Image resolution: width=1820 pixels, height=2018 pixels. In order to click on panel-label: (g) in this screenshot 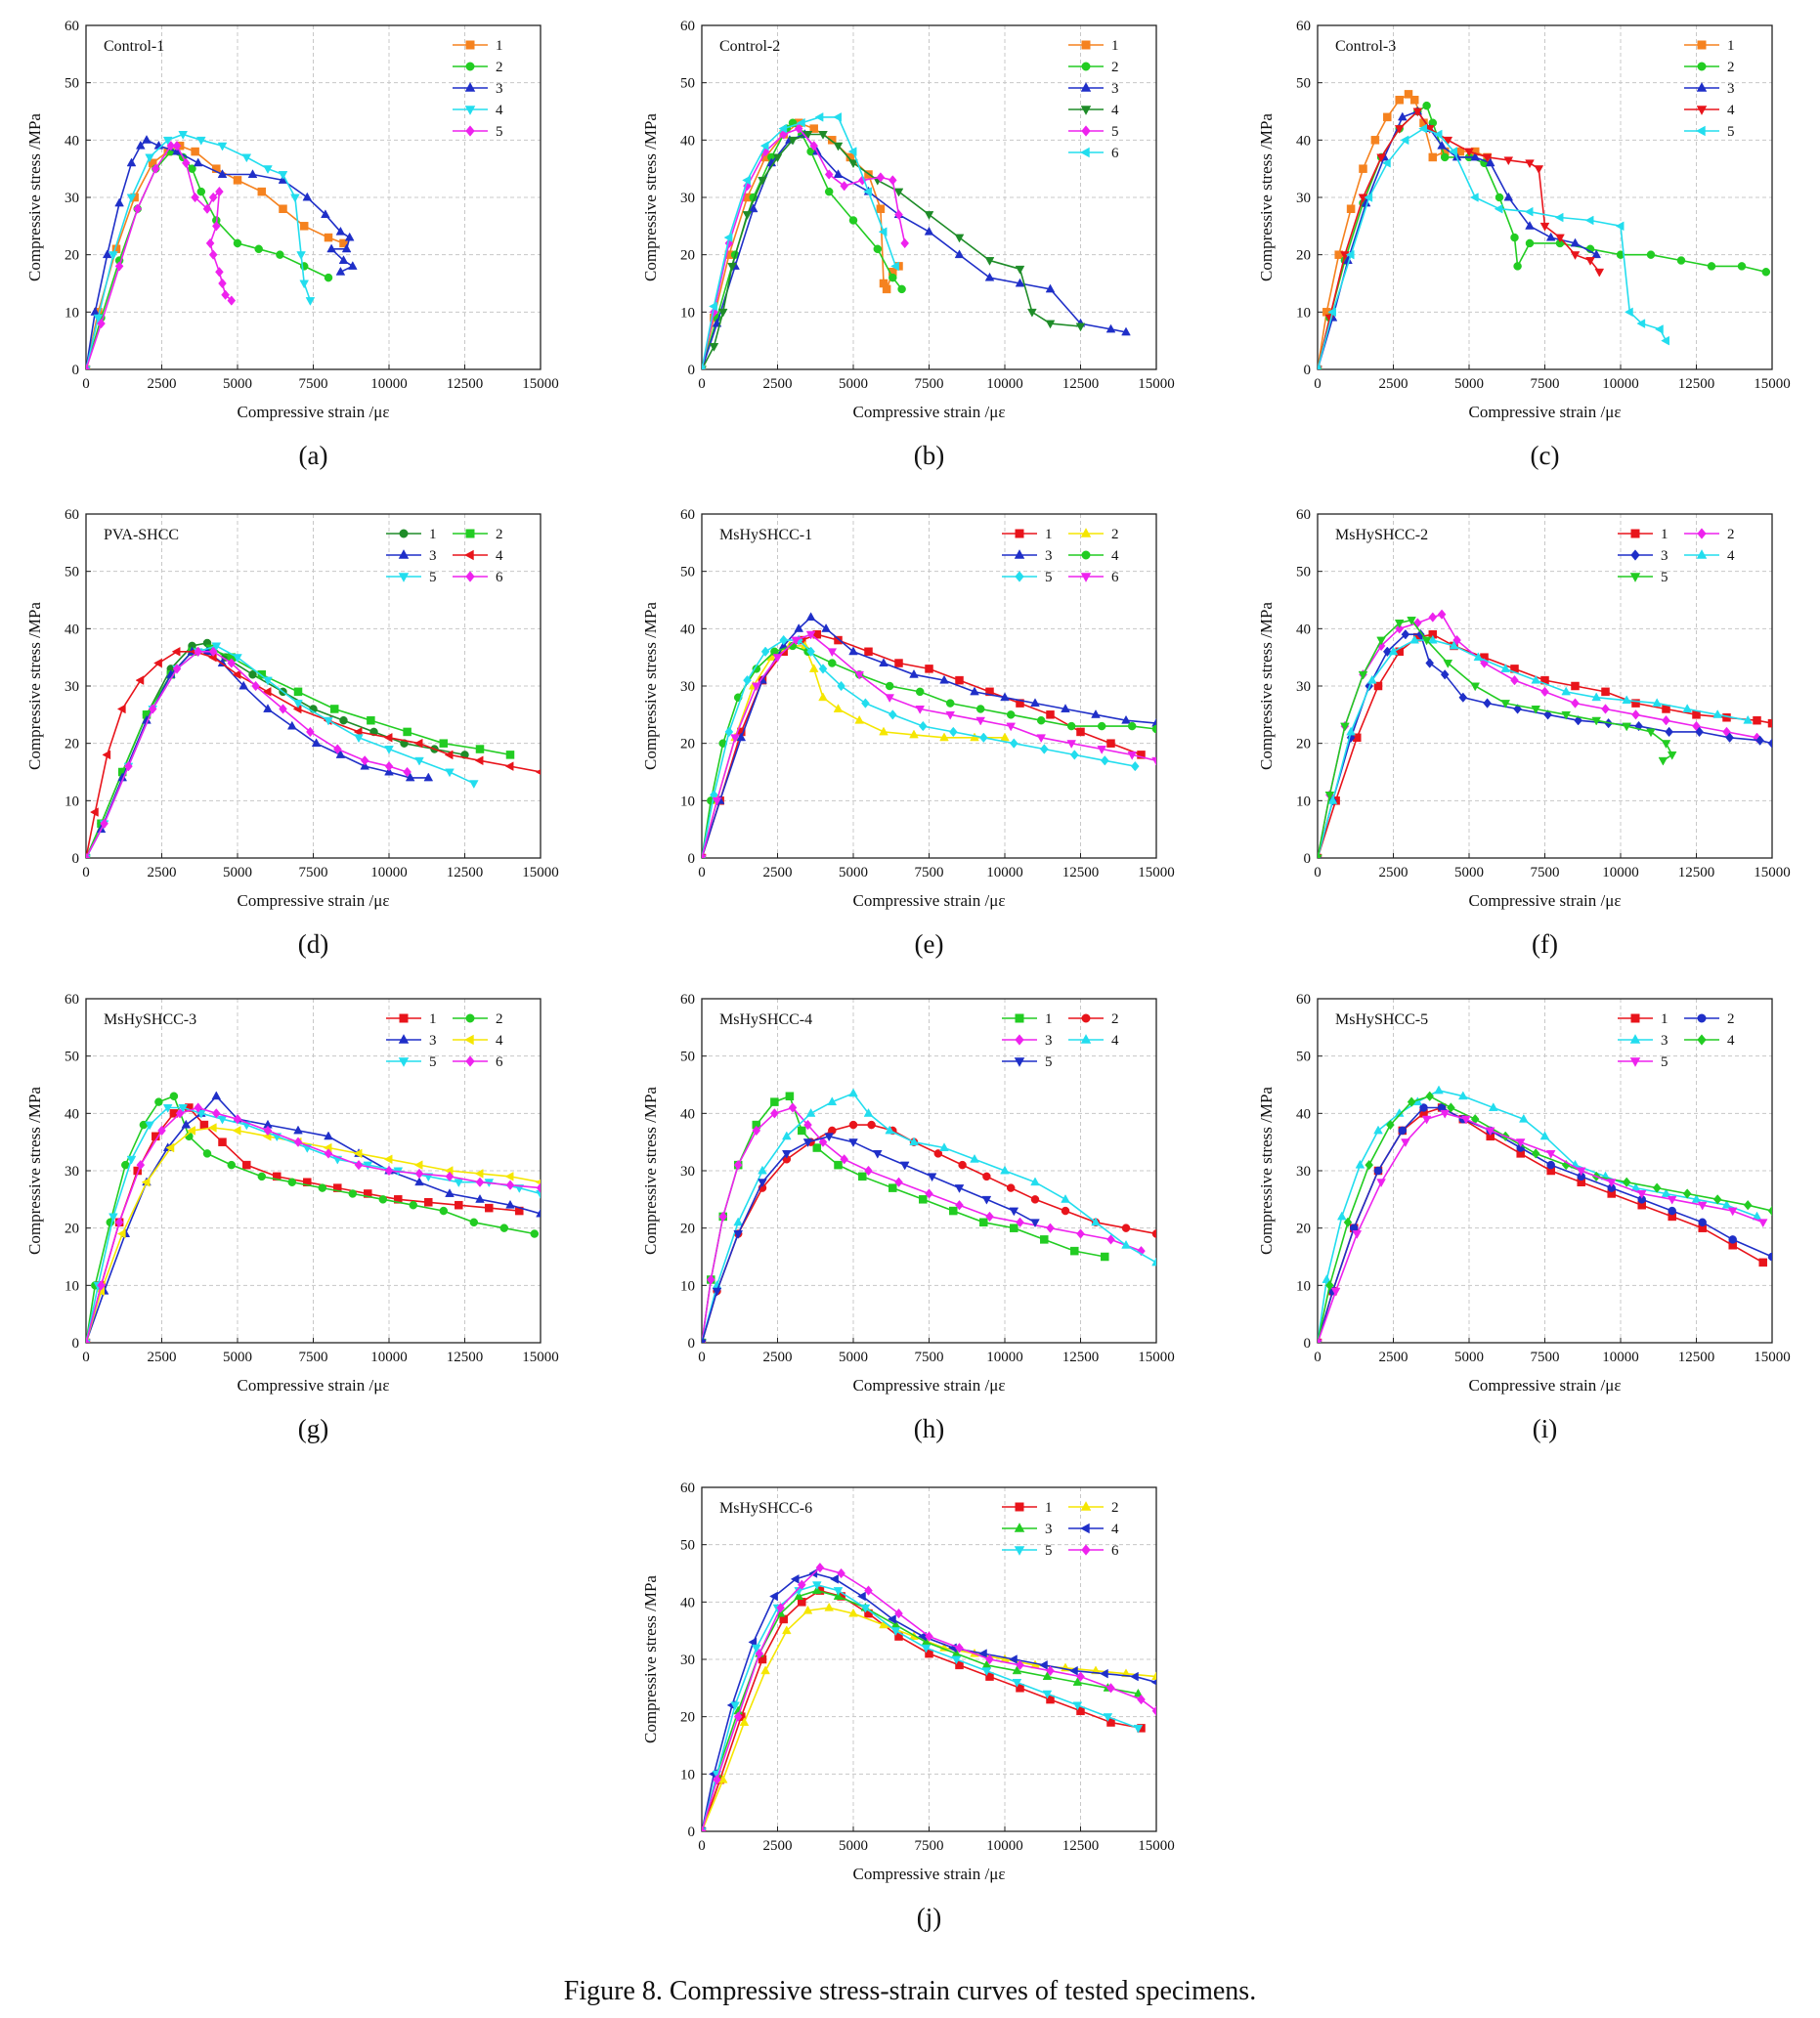, I will do `click(313, 1429)`.